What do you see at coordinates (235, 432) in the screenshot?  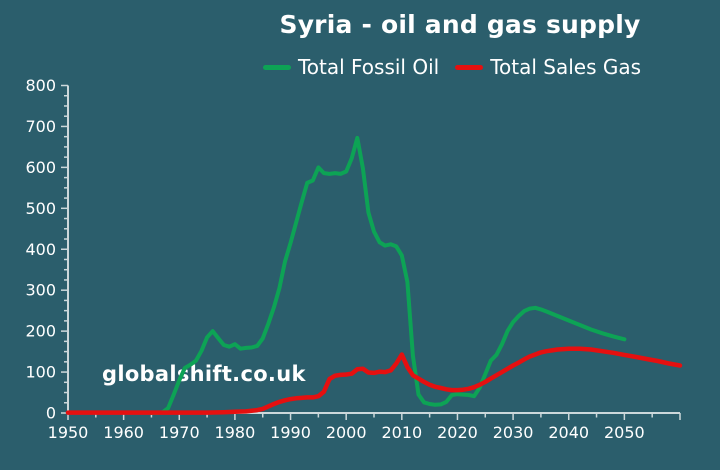 I see `x-axis-tick-label: 1980` at bounding box center [235, 432].